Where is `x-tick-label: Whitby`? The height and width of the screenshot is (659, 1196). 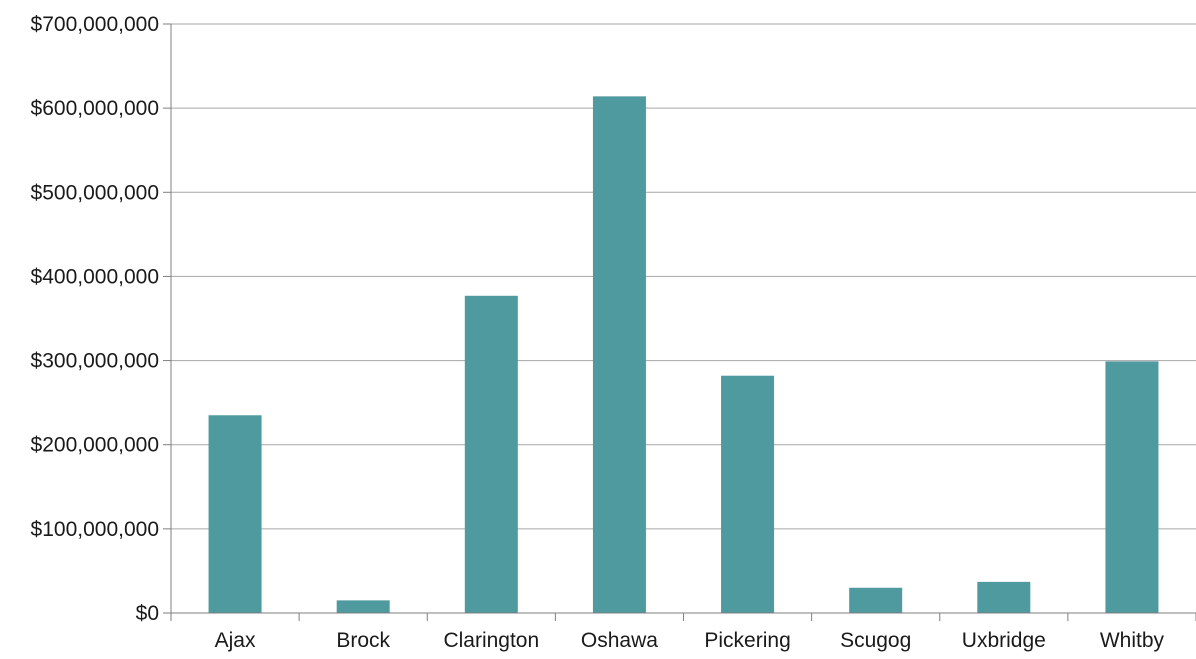
x-tick-label: Whitby is located at coordinates (1132, 640).